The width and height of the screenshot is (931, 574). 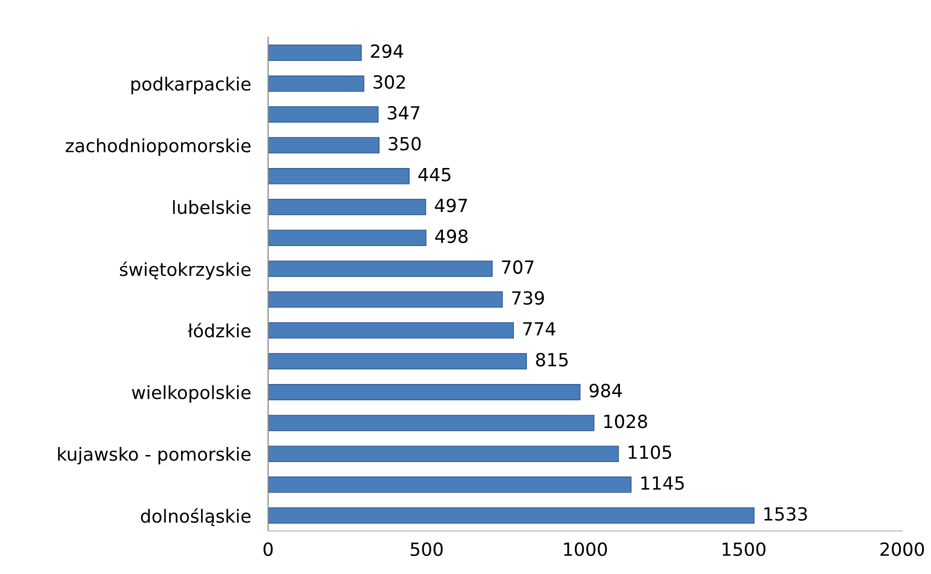 What do you see at coordinates (191, 394) in the screenshot?
I see `y-tick-label: wielkopolskie` at bounding box center [191, 394].